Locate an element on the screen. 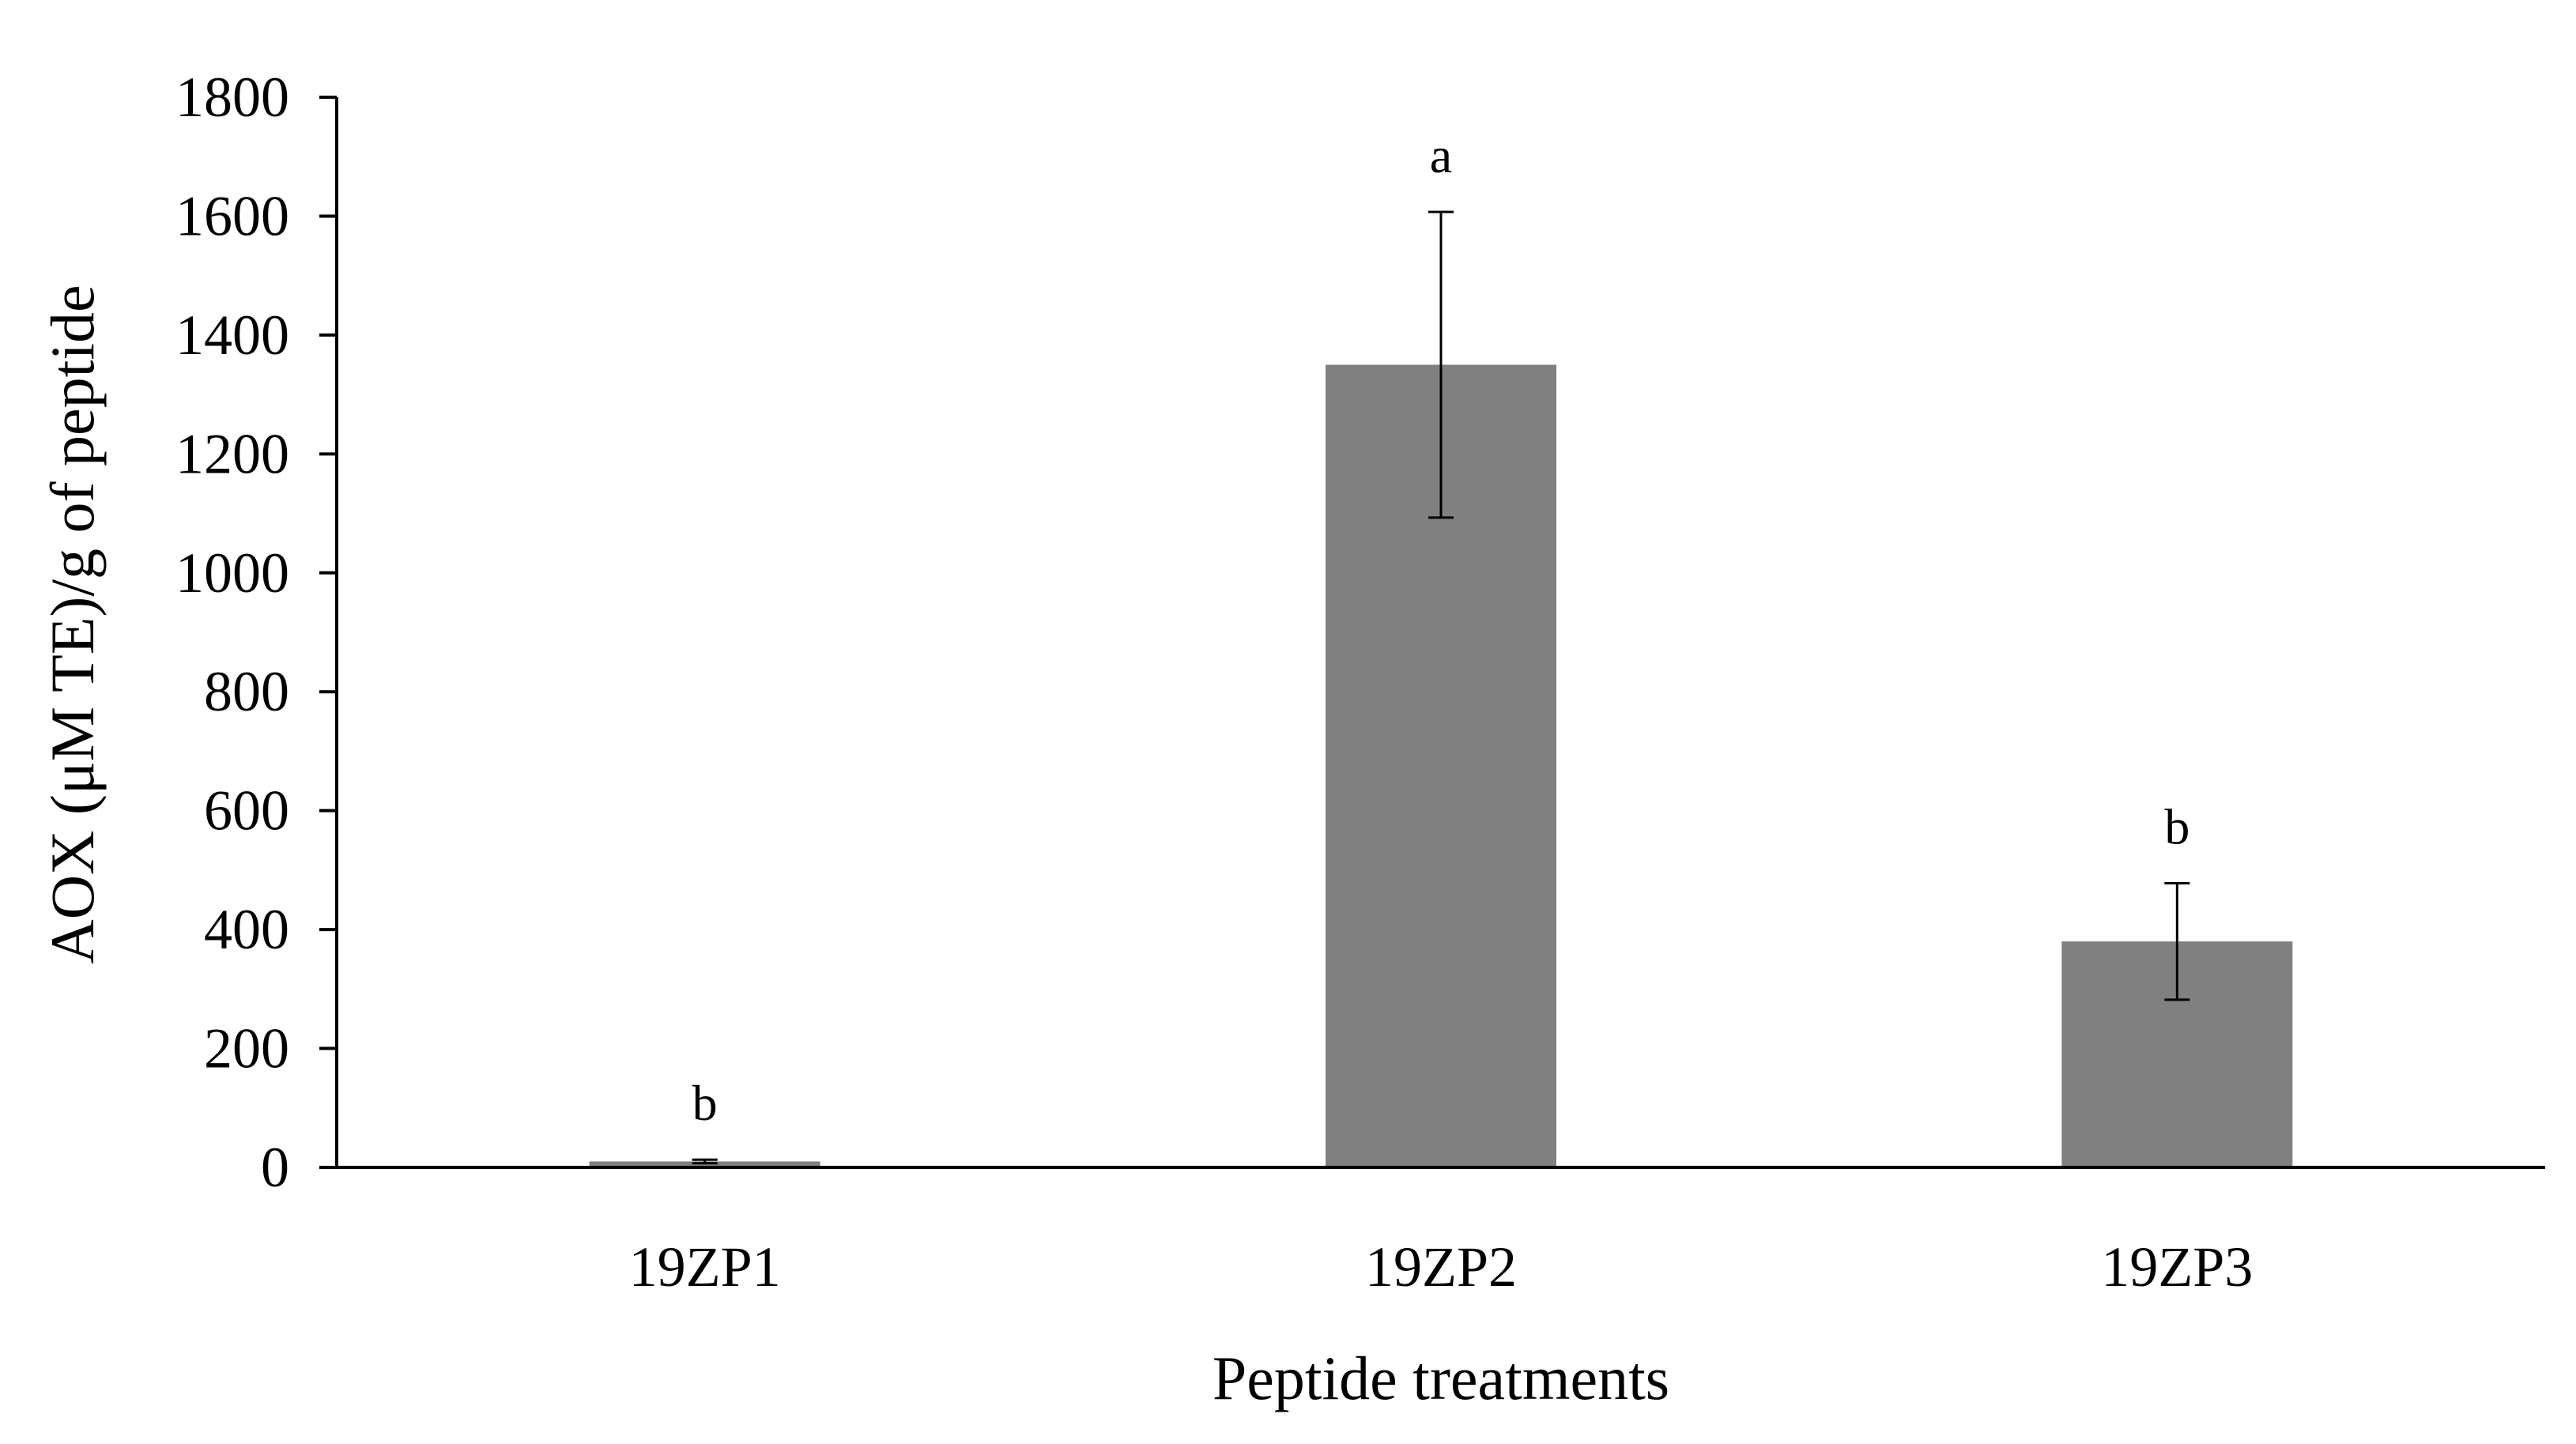 The height and width of the screenshot is (1444, 2576). y-tick-label: 1200 is located at coordinates (232, 453).